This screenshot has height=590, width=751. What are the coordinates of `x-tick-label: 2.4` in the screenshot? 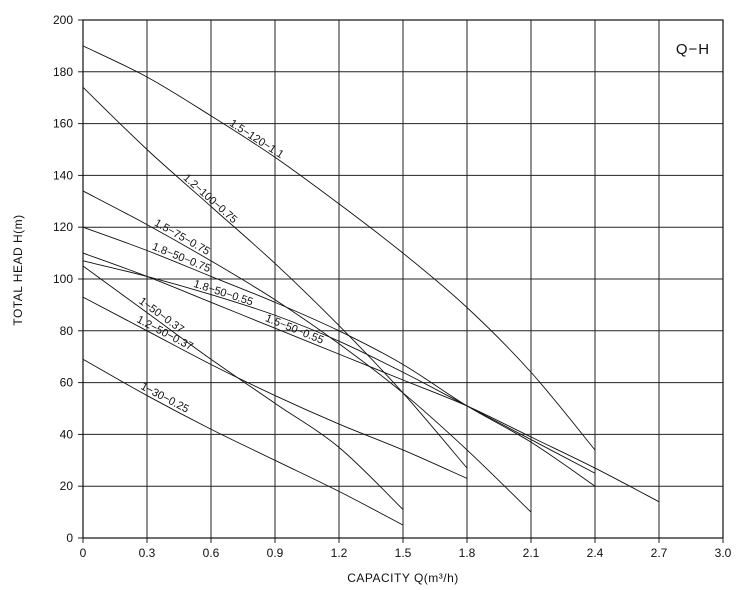 It's located at (595, 553).